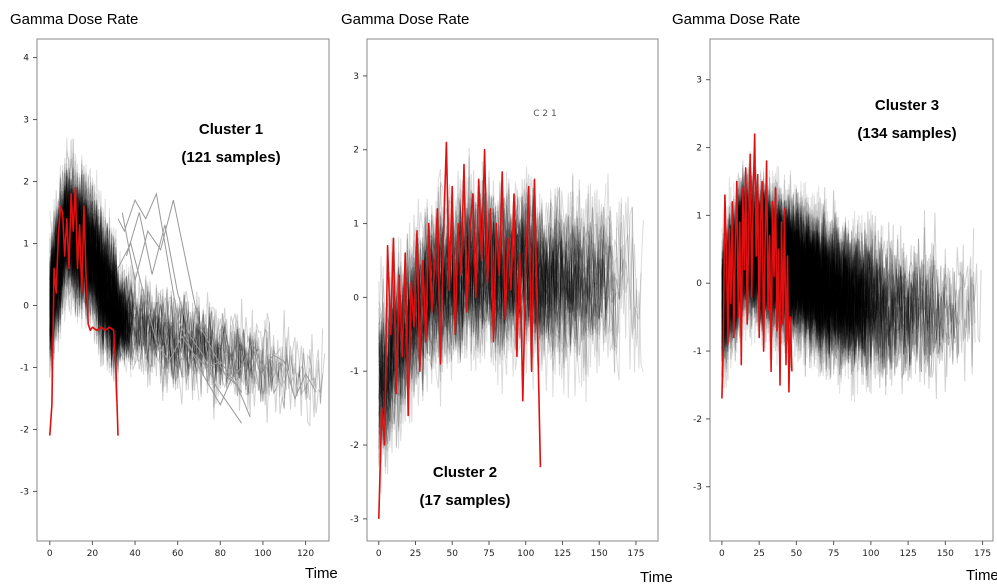 The width and height of the screenshot is (997, 584). I want to click on outlier-trace, so click(217, 299).